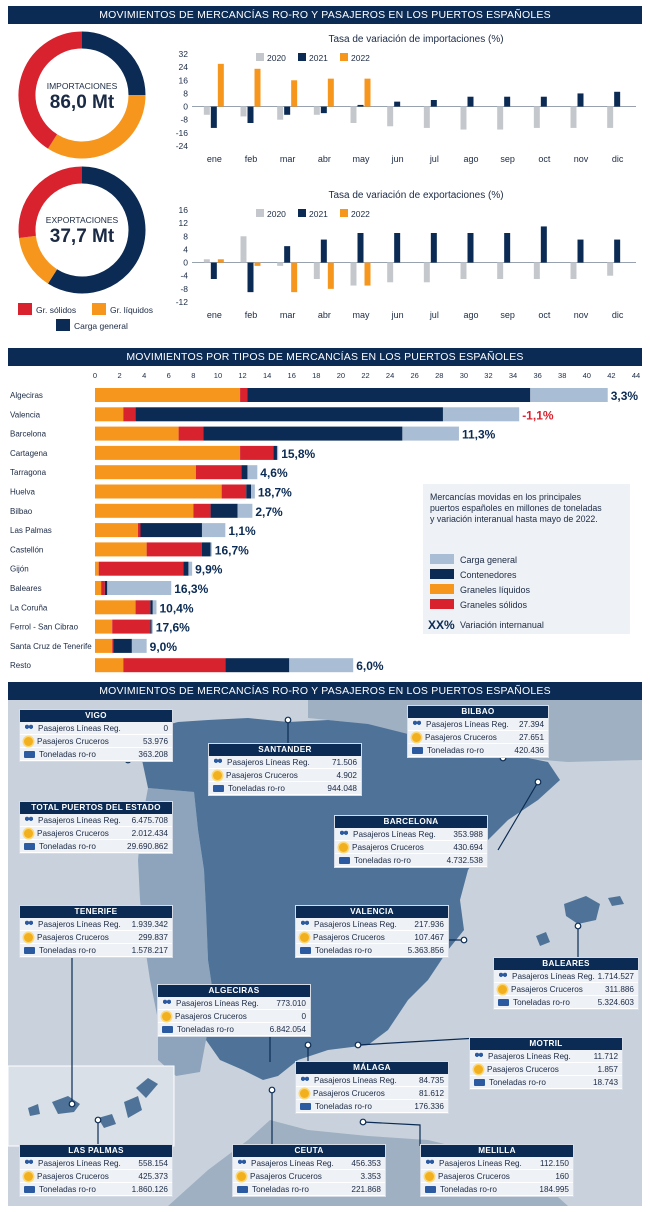 Image resolution: width=650 pixels, height=1212 pixels. Describe the element at coordinates (185, 263) in the screenshot. I see `y-tick-label: 0` at that location.